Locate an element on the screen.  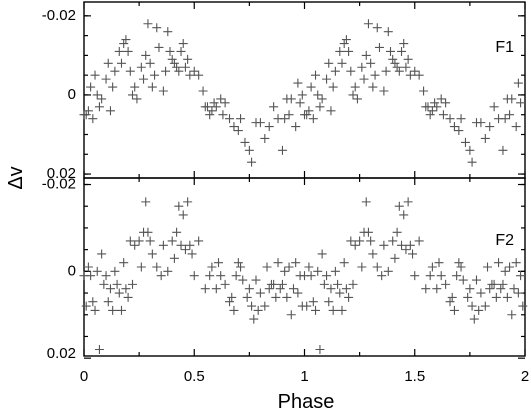
panel-f2-y-tick-label: 0 is located at coordinates (72, 270).